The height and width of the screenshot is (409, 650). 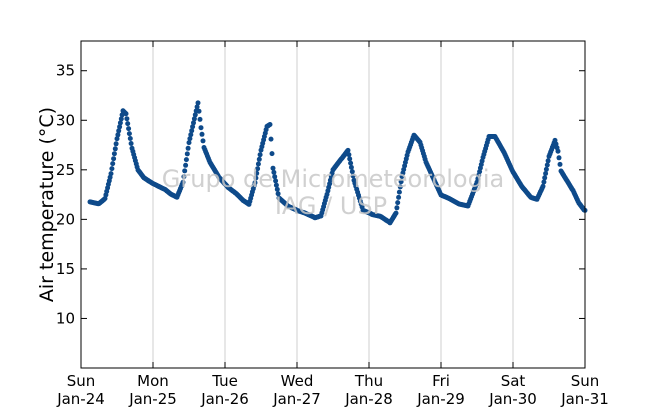 What do you see at coordinates (297, 381) in the screenshot?
I see `x-tick-day: Wed` at bounding box center [297, 381].